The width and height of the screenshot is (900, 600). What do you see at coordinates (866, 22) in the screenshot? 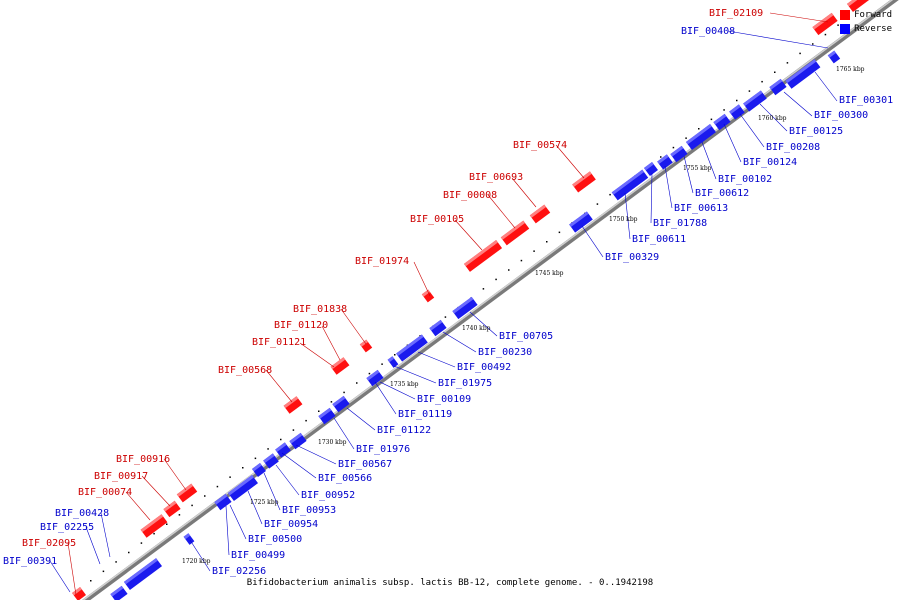
I see `strand-legend: Forward Reverse` at bounding box center [866, 22].